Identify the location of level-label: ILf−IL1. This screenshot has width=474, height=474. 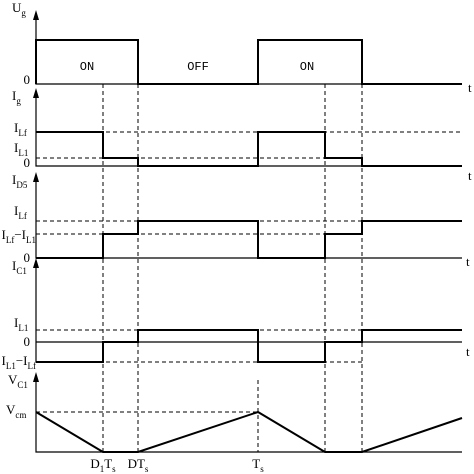
(18, 236).